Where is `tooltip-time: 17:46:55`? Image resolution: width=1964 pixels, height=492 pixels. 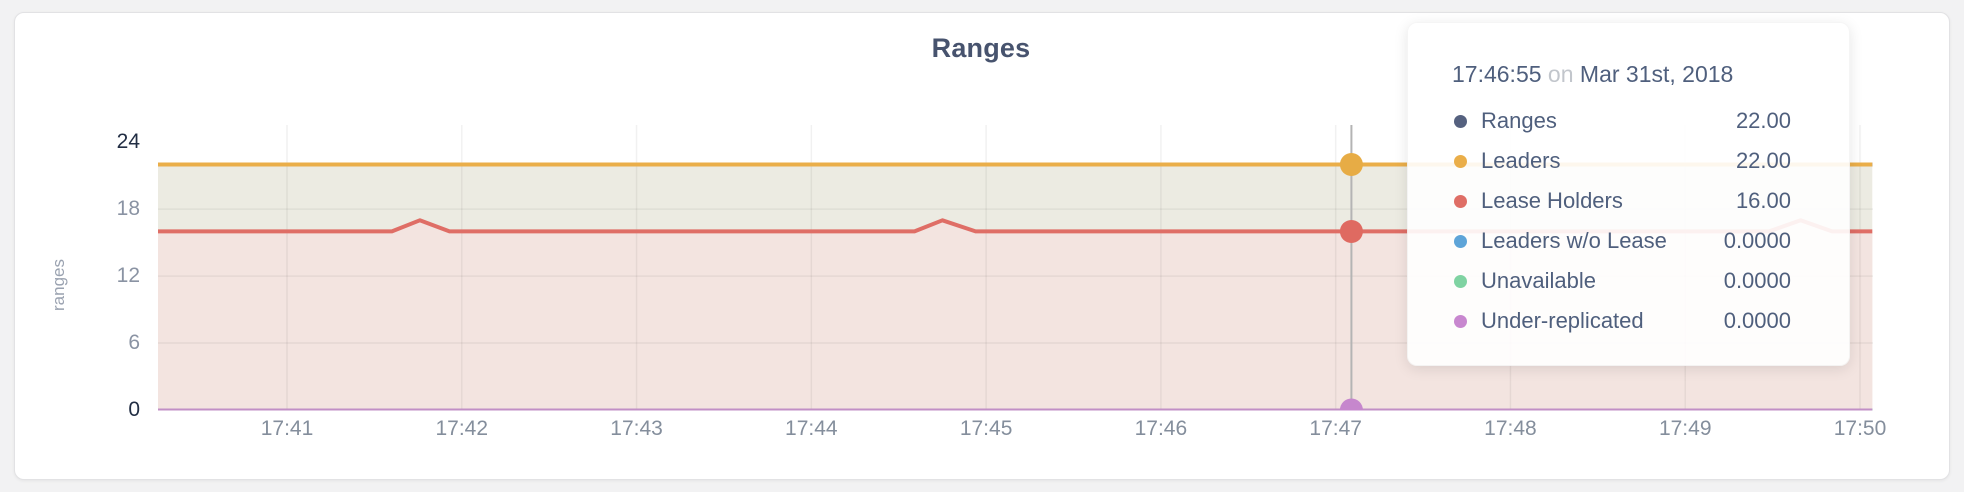 tooltip-time: 17:46:55 is located at coordinates (1497, 74).